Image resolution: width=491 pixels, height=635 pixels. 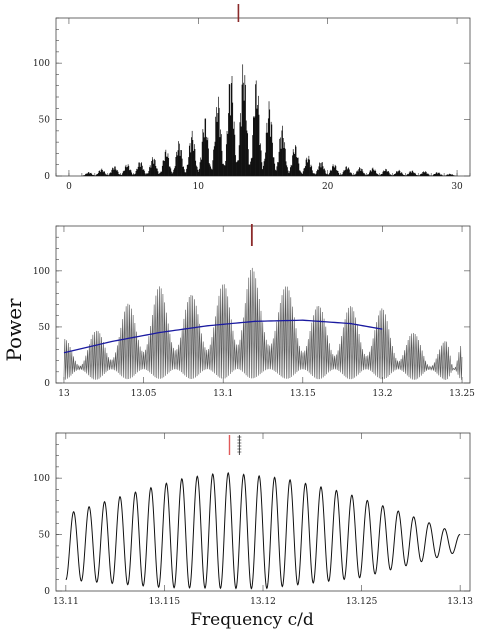 What do you see at coordinates (199, 187) in the screenshot?
I see `x-tick-label: 10` at bounding box center [199, 187].